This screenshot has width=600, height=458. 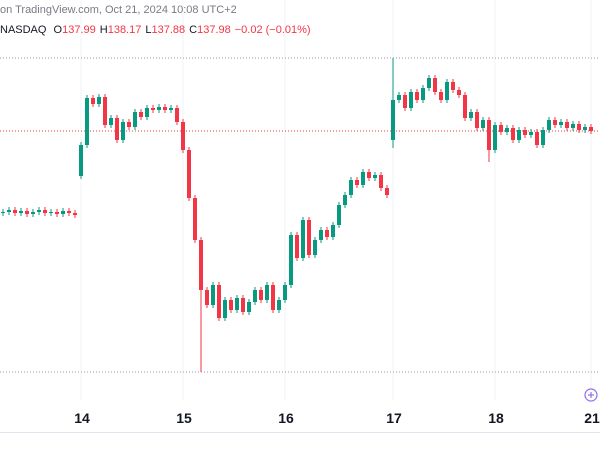 I want to click on x-tick-label: 18, so click(x=496, y=418).